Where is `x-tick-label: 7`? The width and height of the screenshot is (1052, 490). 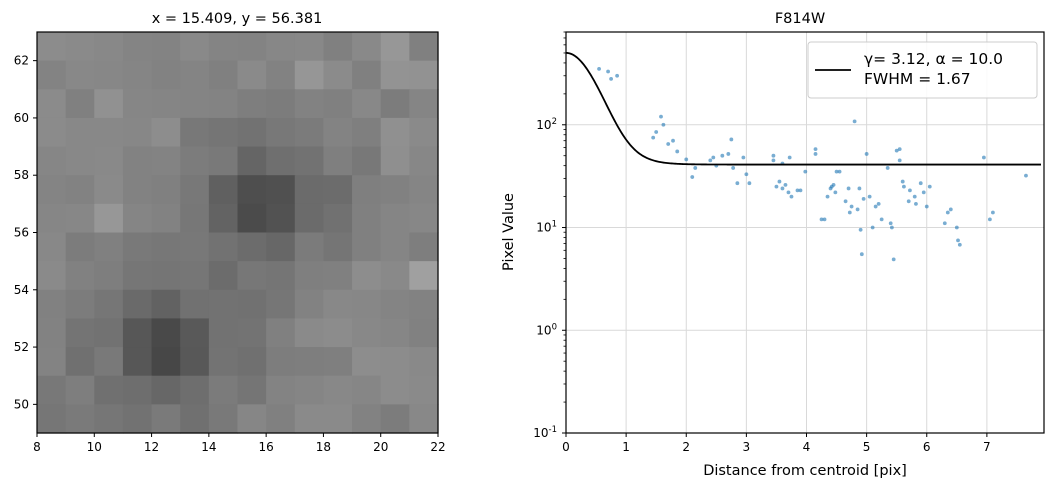
x-tick-label: 7 is located at coordinates (987, 447).